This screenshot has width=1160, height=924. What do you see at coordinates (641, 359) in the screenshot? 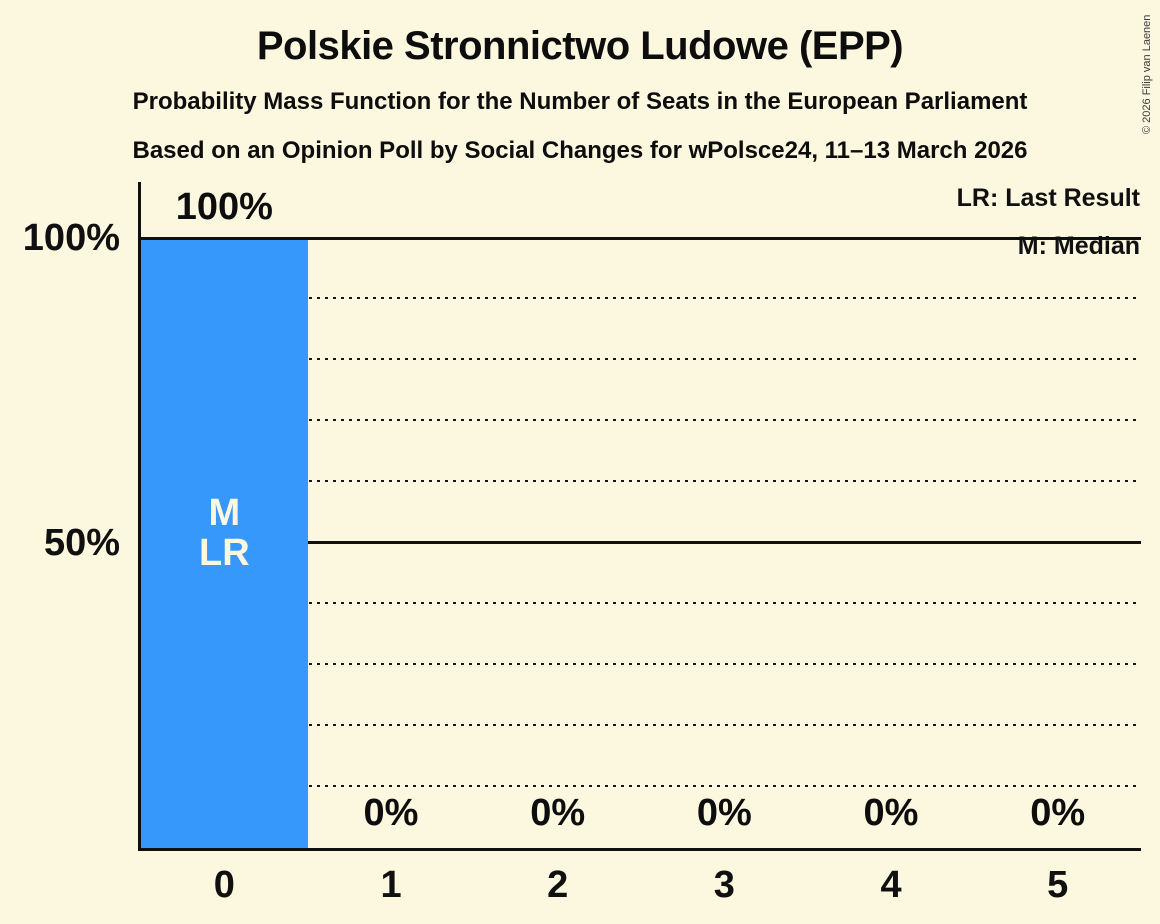
I see `gridline-dotted-80pct` at bounding box center [641, 359].